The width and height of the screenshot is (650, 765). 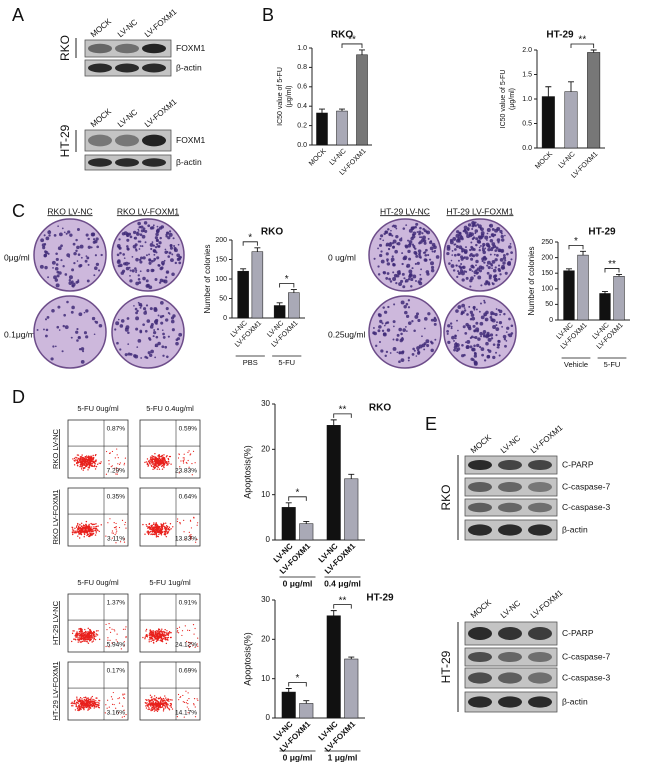 What do you see at coordinates (567, 160) in the screenshot?
I see `x-tick-label: LV-NC` at bounding box center [567, 160].